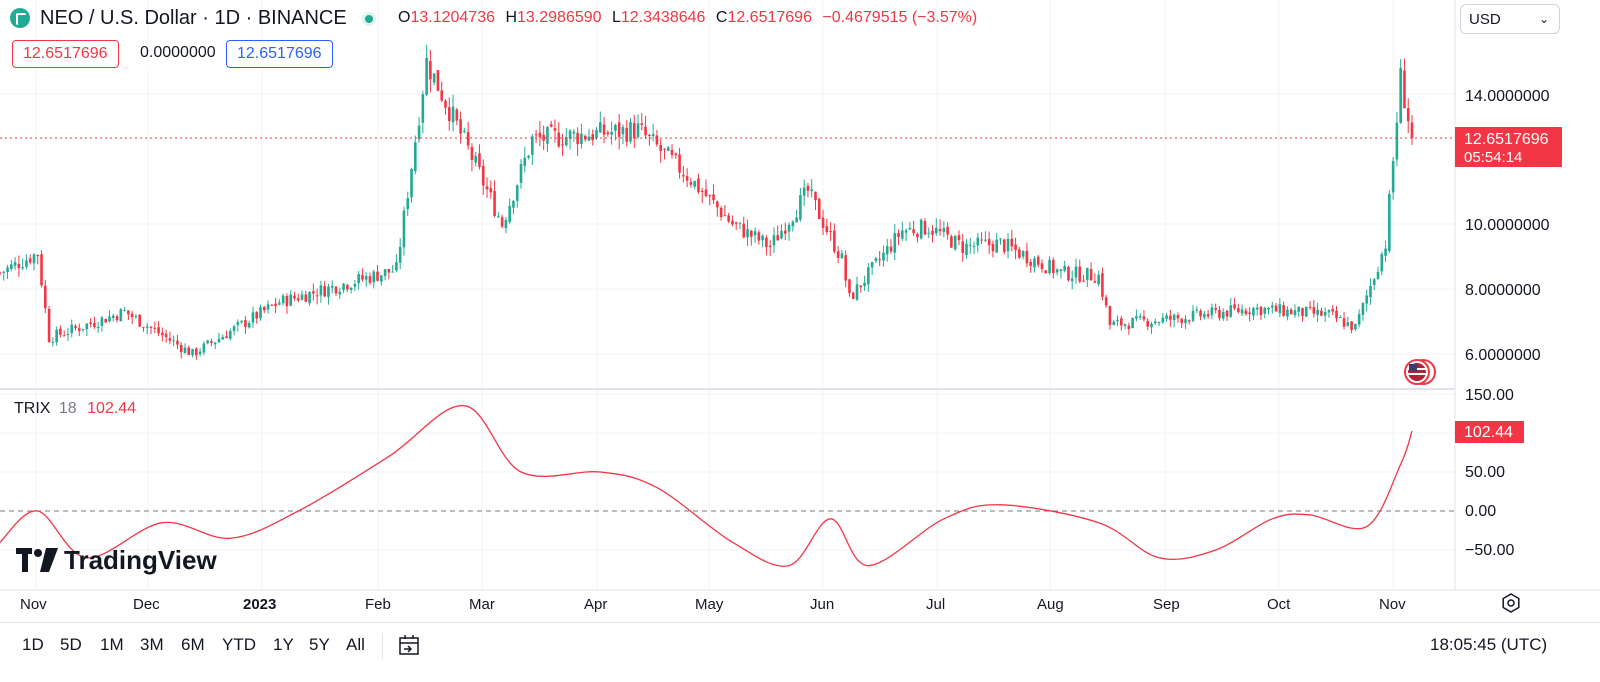  Describe the element at coordinates (355, 645) in the screenshot. I see `range-all-button: All` at that location.